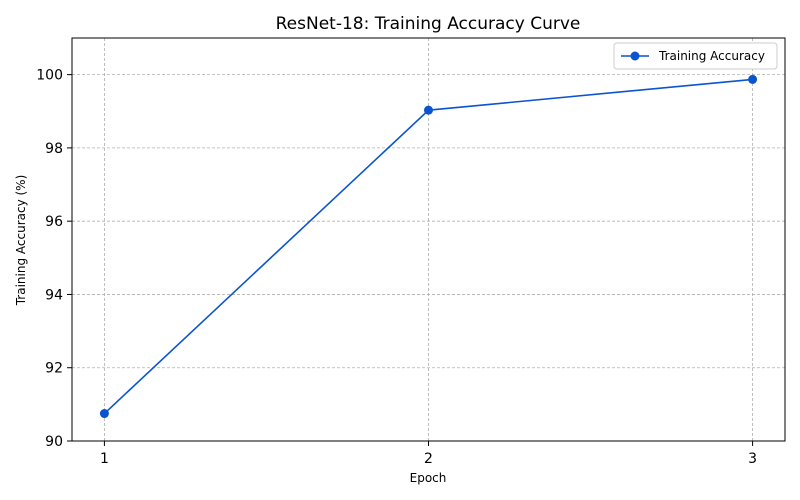 This screenshot has height=500, width=800. Describe the element at coordinates (54, 442) in the screenshot. I see `y-tick-label: 90` at that location.